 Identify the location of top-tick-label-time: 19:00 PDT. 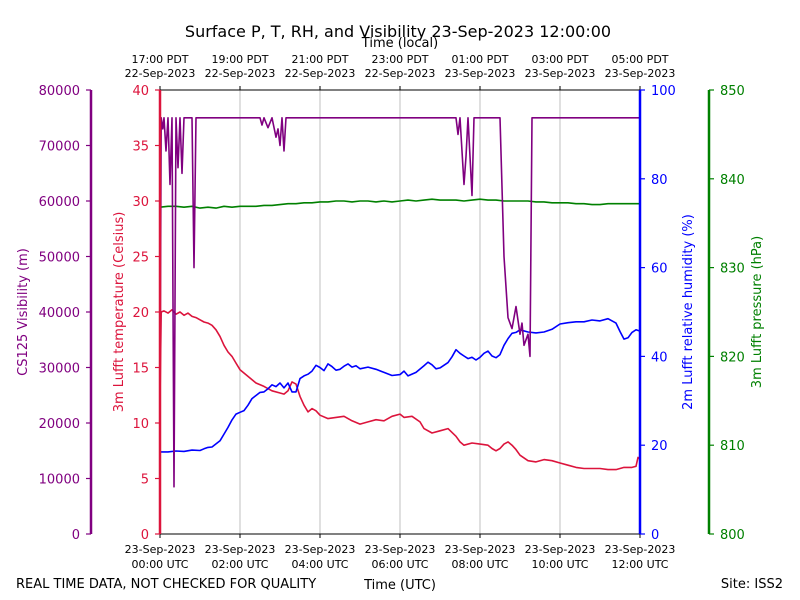
(239, 59).